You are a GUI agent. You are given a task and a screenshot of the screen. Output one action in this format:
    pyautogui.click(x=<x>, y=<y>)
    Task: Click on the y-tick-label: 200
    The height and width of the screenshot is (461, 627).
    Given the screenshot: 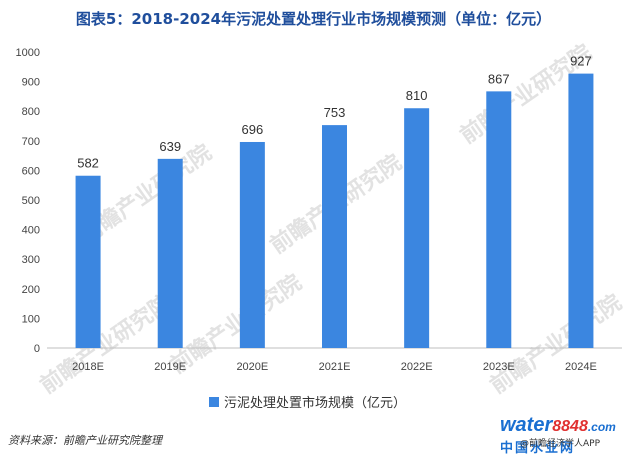 What is the action you would take?
    pyautogui.click(x=31, y=290)
    